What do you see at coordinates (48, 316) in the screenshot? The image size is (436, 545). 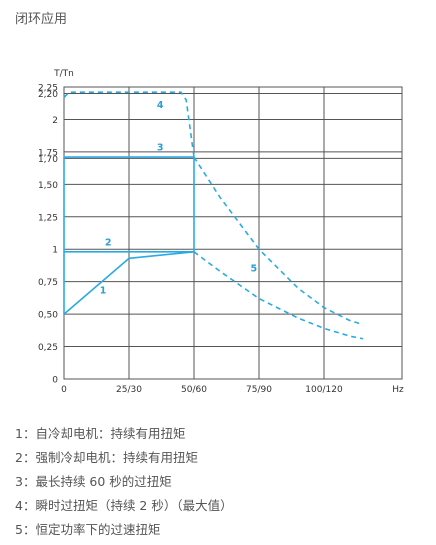 I see `y-tick-label: 0,50` at bounding box center [48, 316].